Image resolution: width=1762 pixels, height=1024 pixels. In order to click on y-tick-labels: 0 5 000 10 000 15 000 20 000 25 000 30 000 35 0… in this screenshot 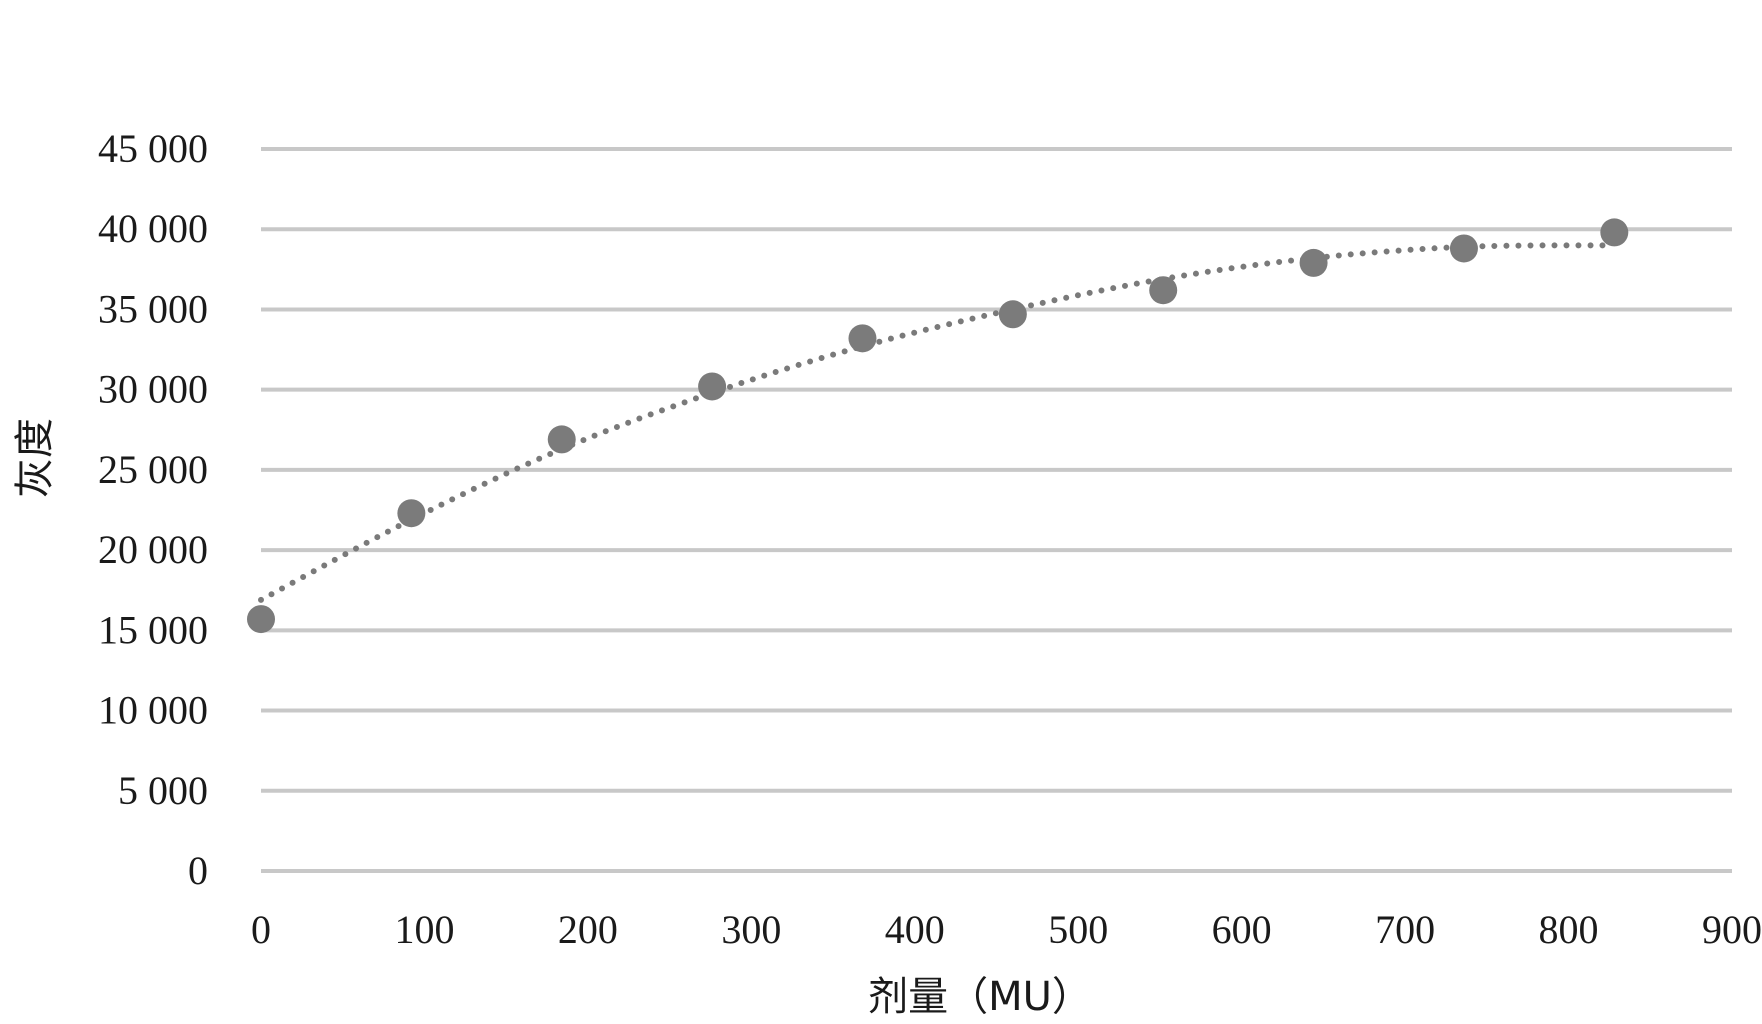, I will do `click(153, 509)`.